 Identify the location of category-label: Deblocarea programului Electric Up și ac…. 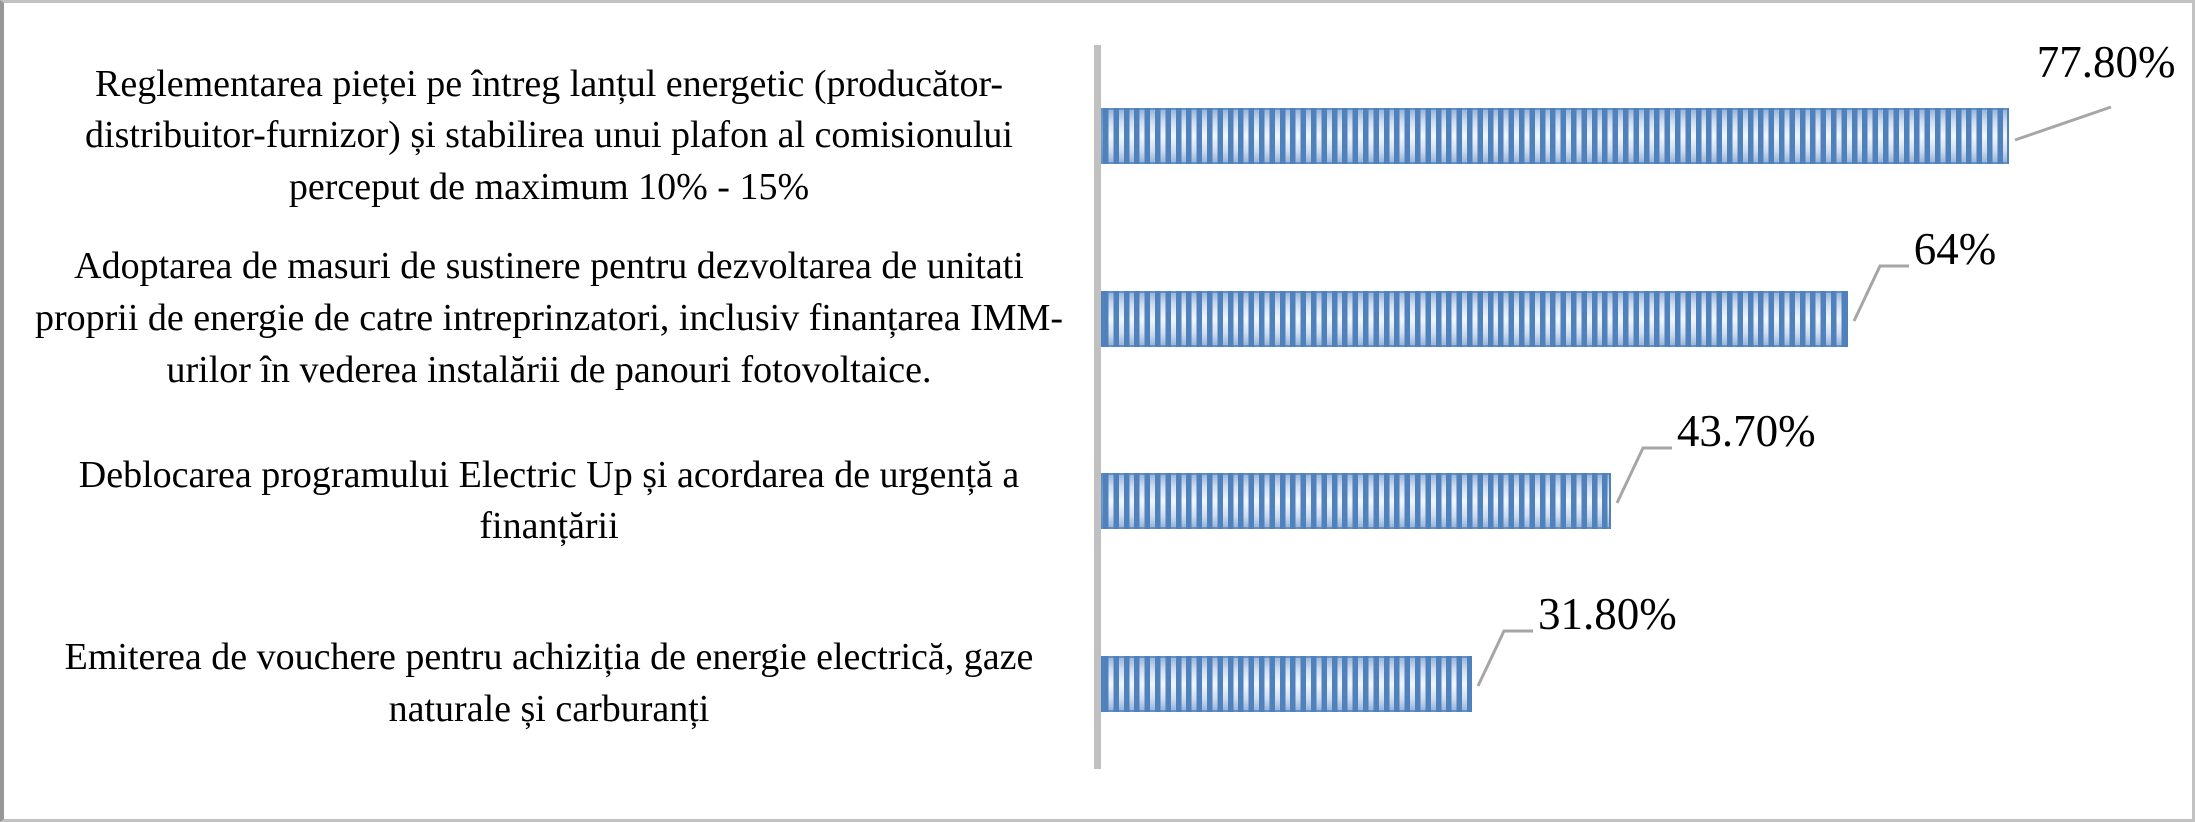
(549, 500).